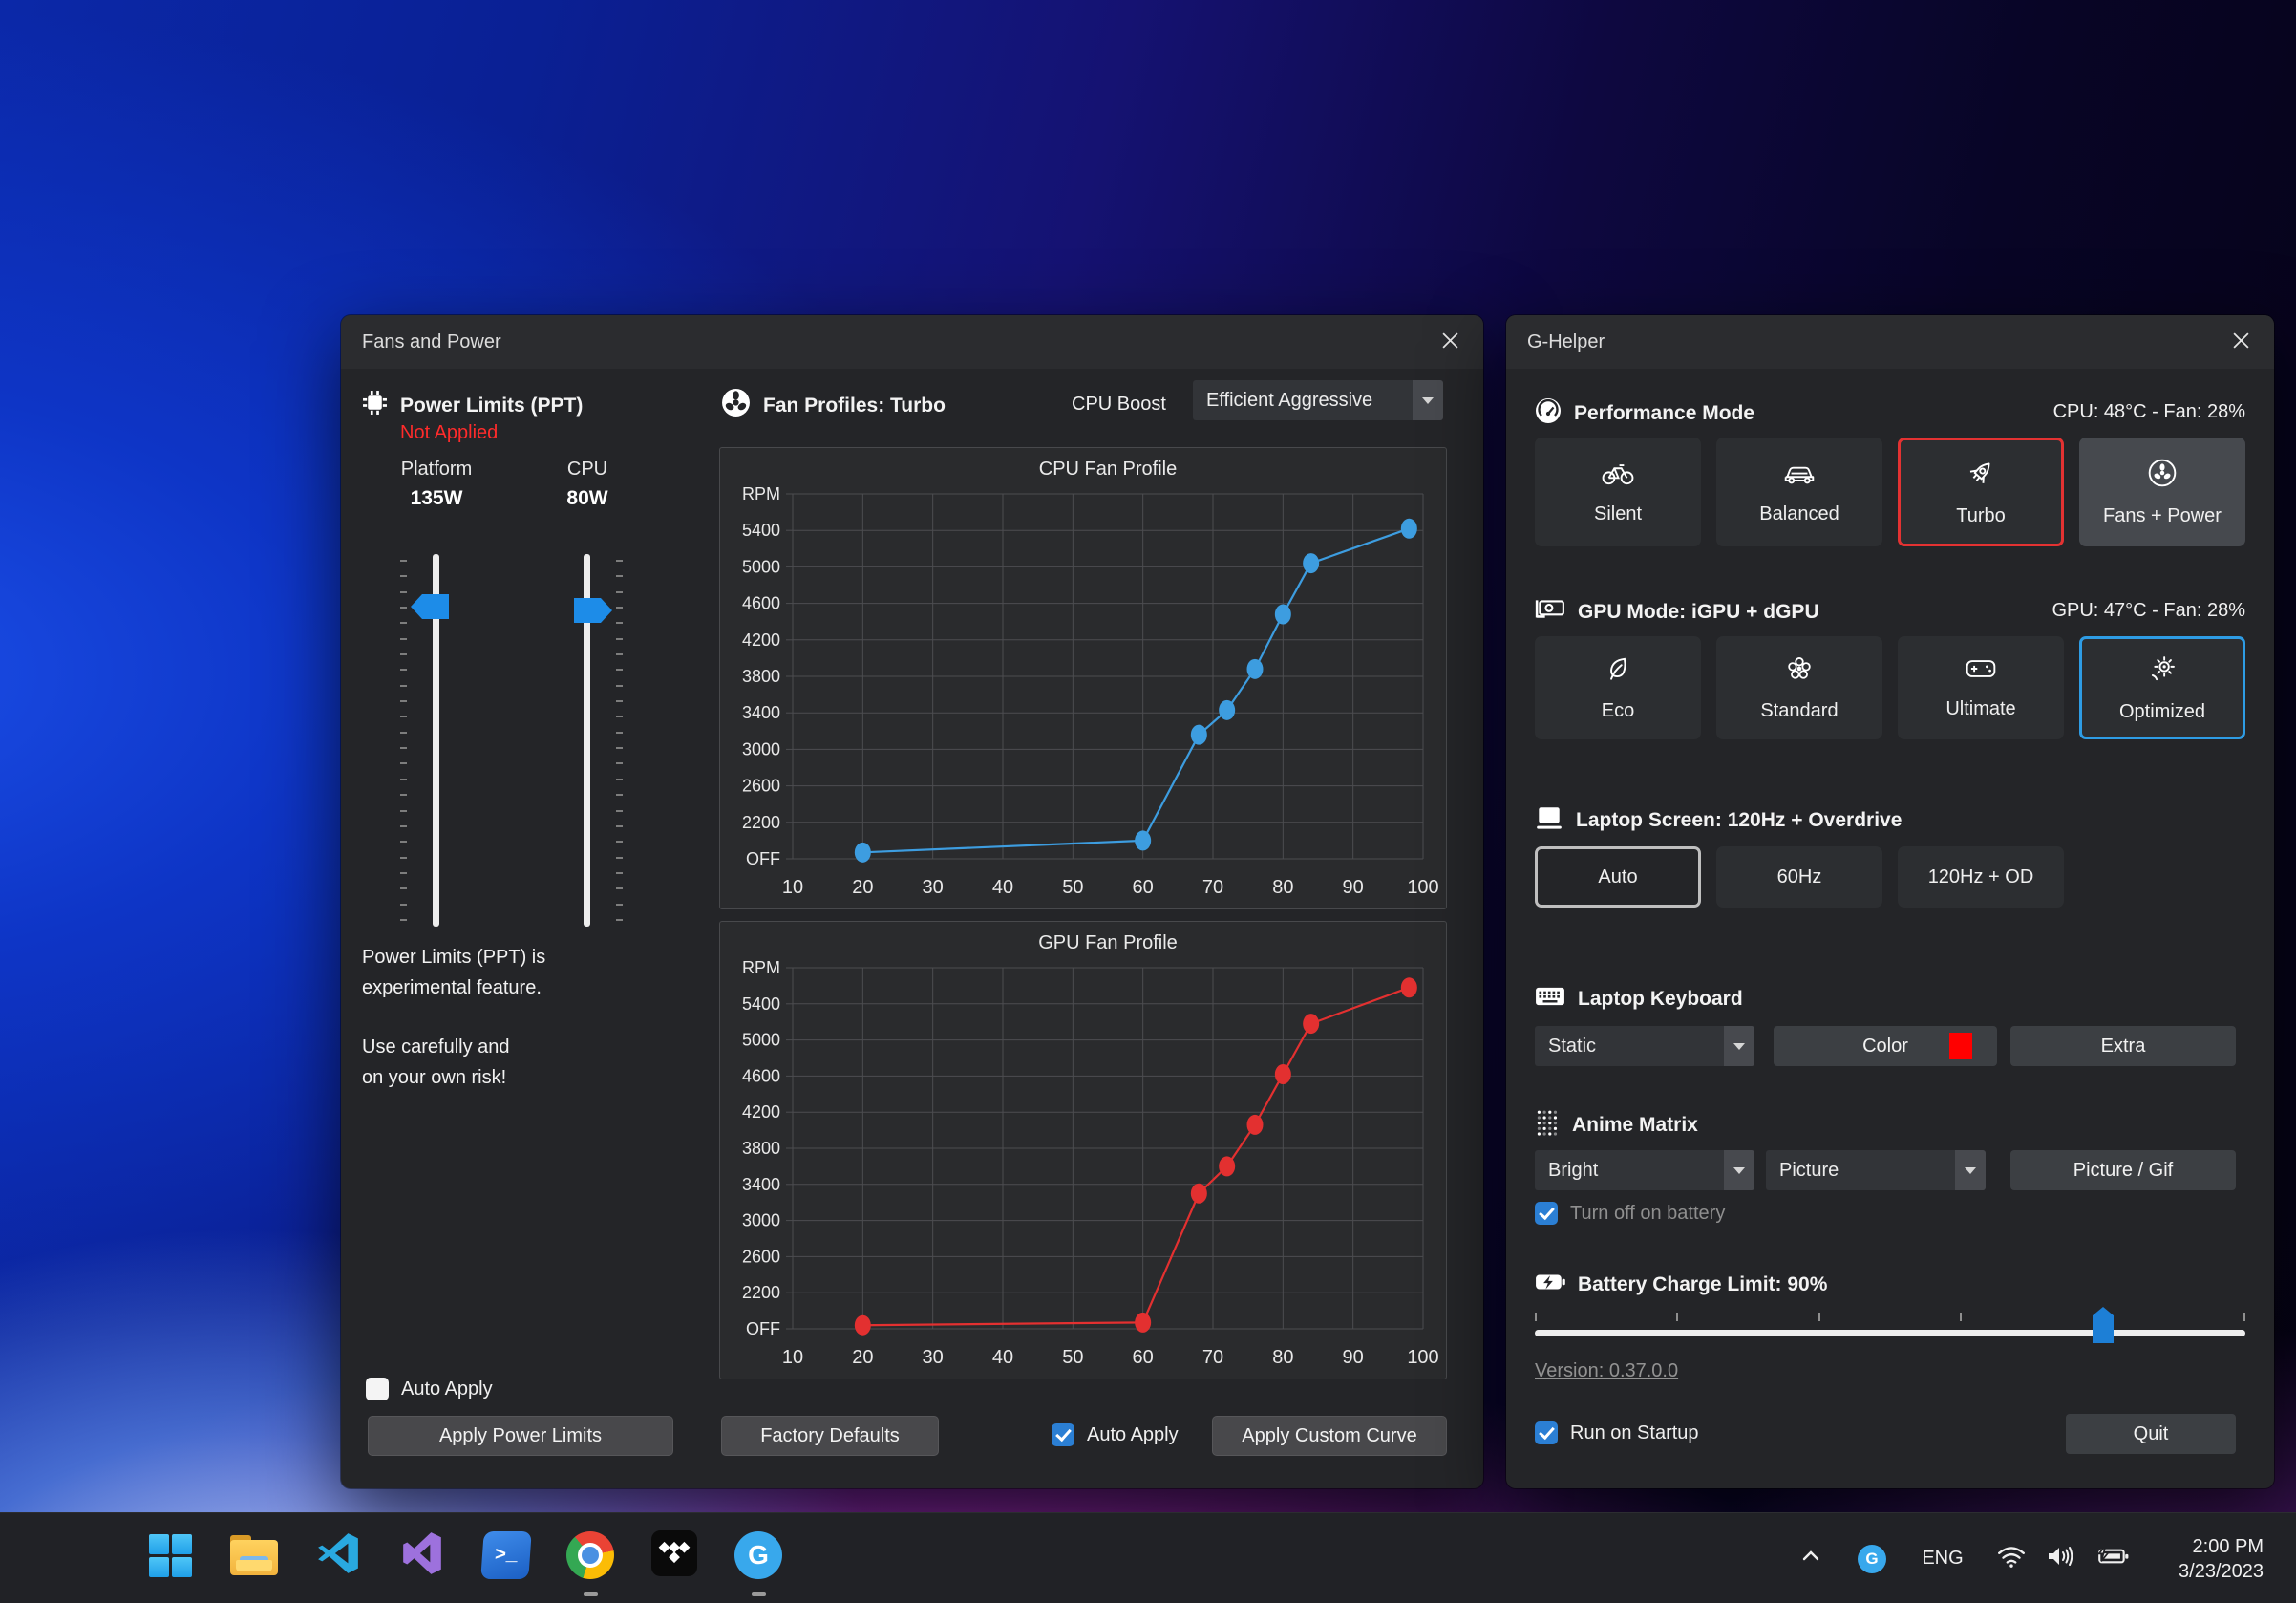  What do you see at coordinates (1618, 687) in the screenshot?
I see `gpu-button-eco: Eco` at bounding box center [1618, 687].